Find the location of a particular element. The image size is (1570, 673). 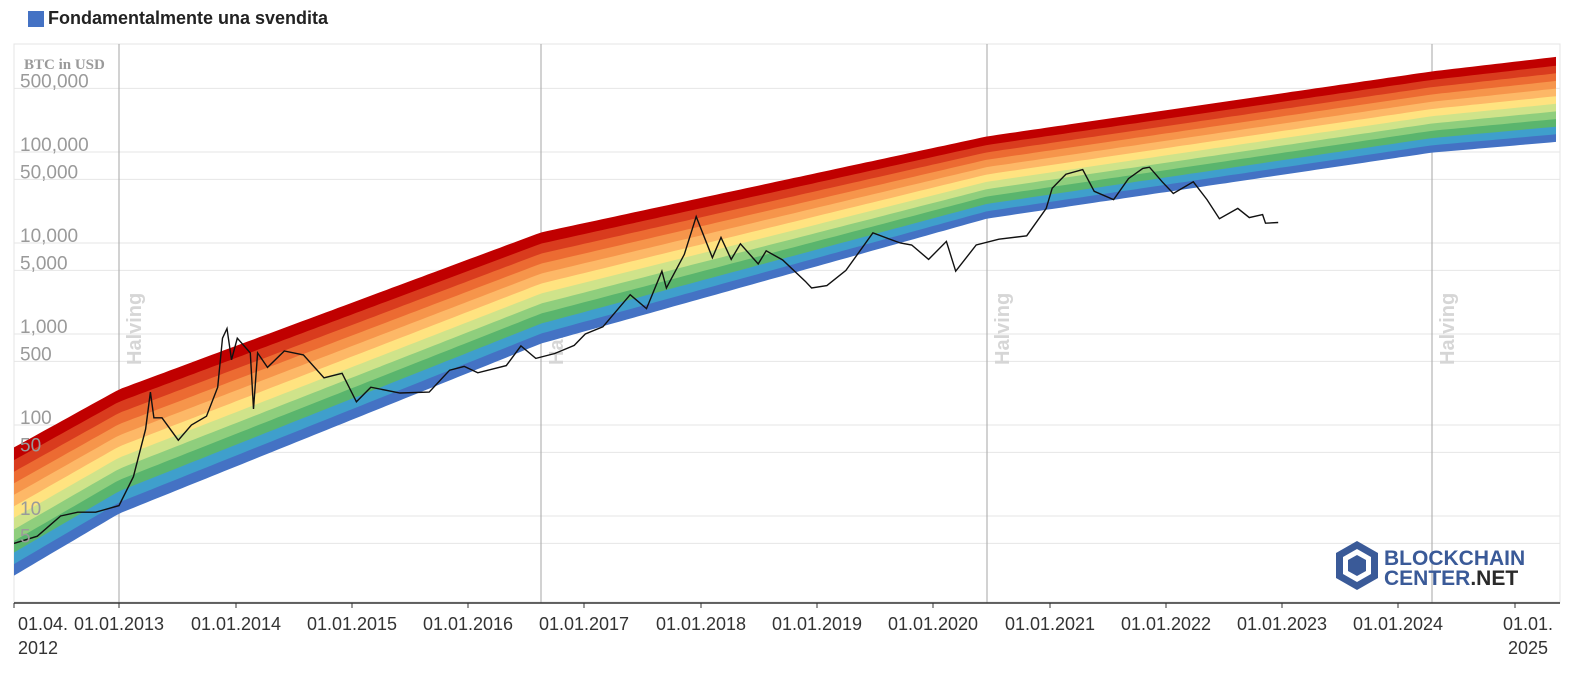

blockchaincenter-logo: BLOCKCHAIN CENTER.NET is located at coordinates (1430, 565).